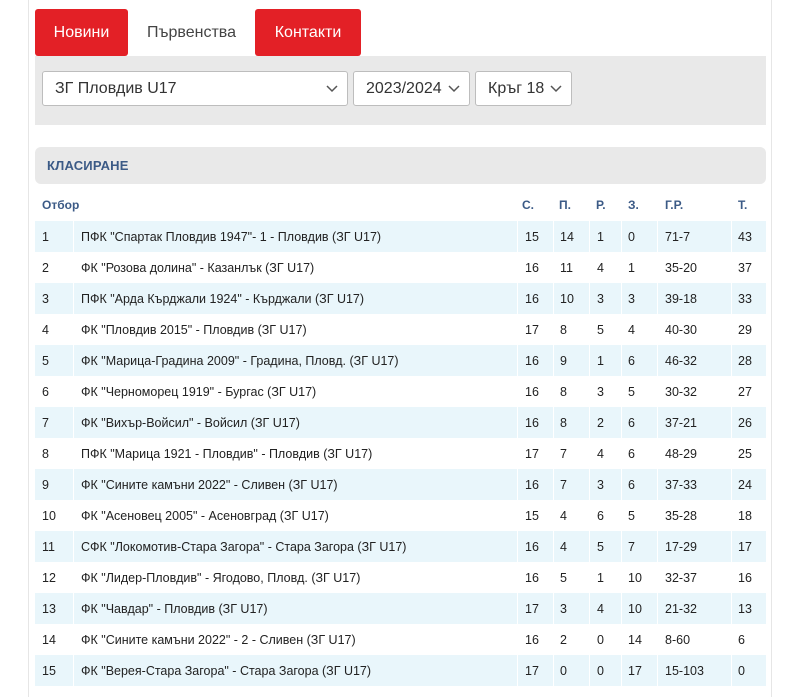 This screenshot has height=697, width=800. Describe the element at coordinates (681, 516) in the screenshot. I see `row-goal-difference: 35-28` at that location.